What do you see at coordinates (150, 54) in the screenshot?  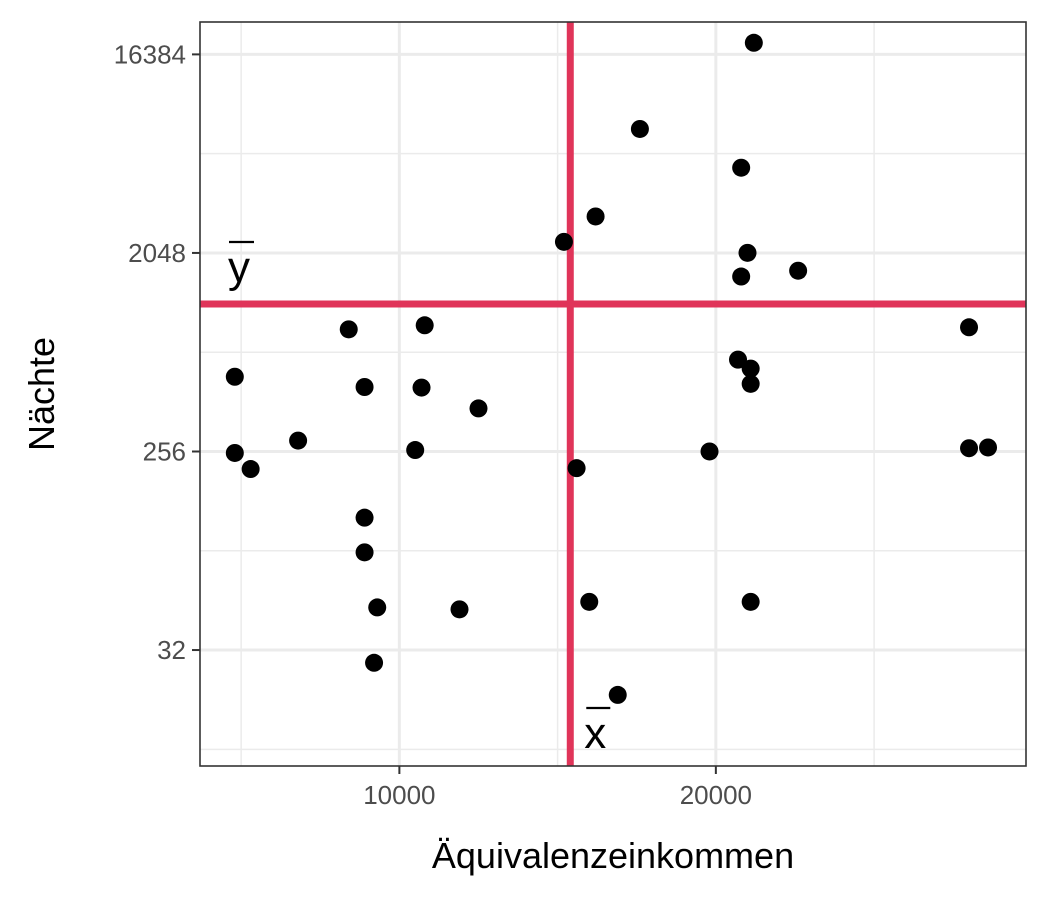 I see `y-tick-label: 16384` at bounding box center [150, 54].